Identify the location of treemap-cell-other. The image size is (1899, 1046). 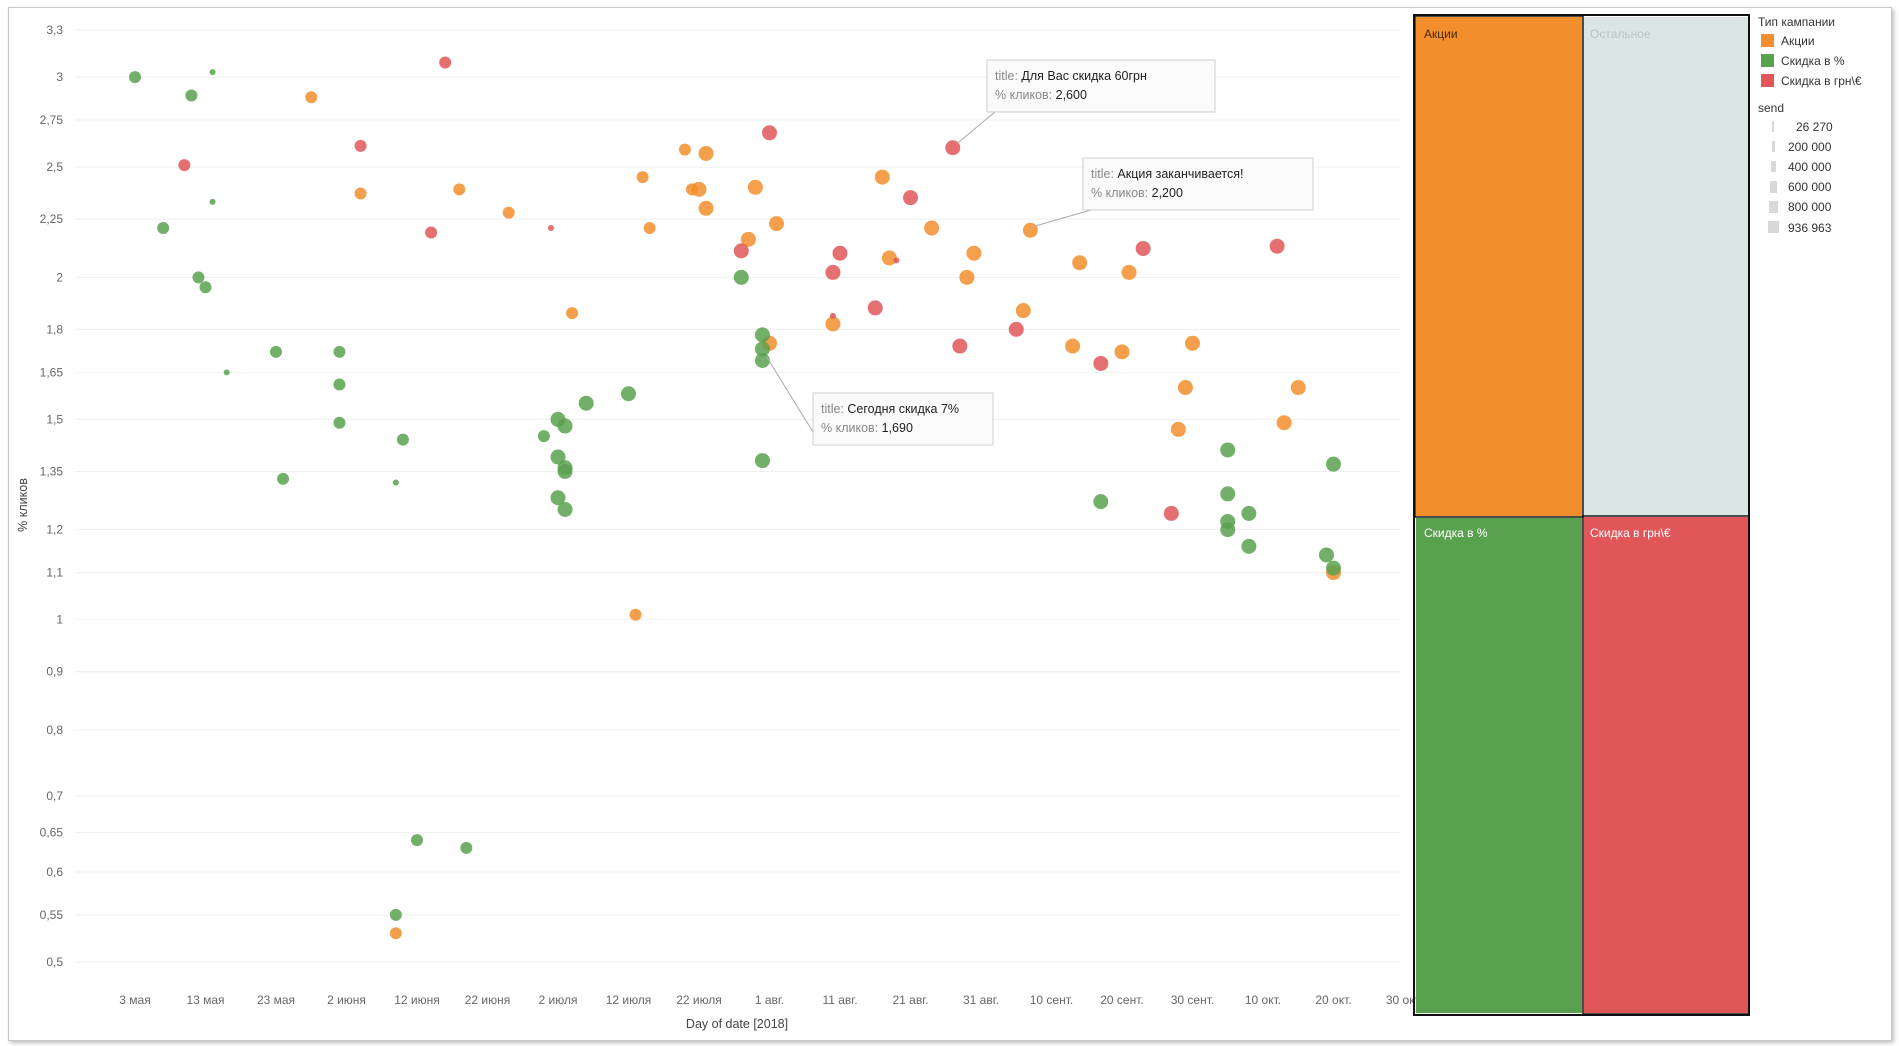
(1666, 266).